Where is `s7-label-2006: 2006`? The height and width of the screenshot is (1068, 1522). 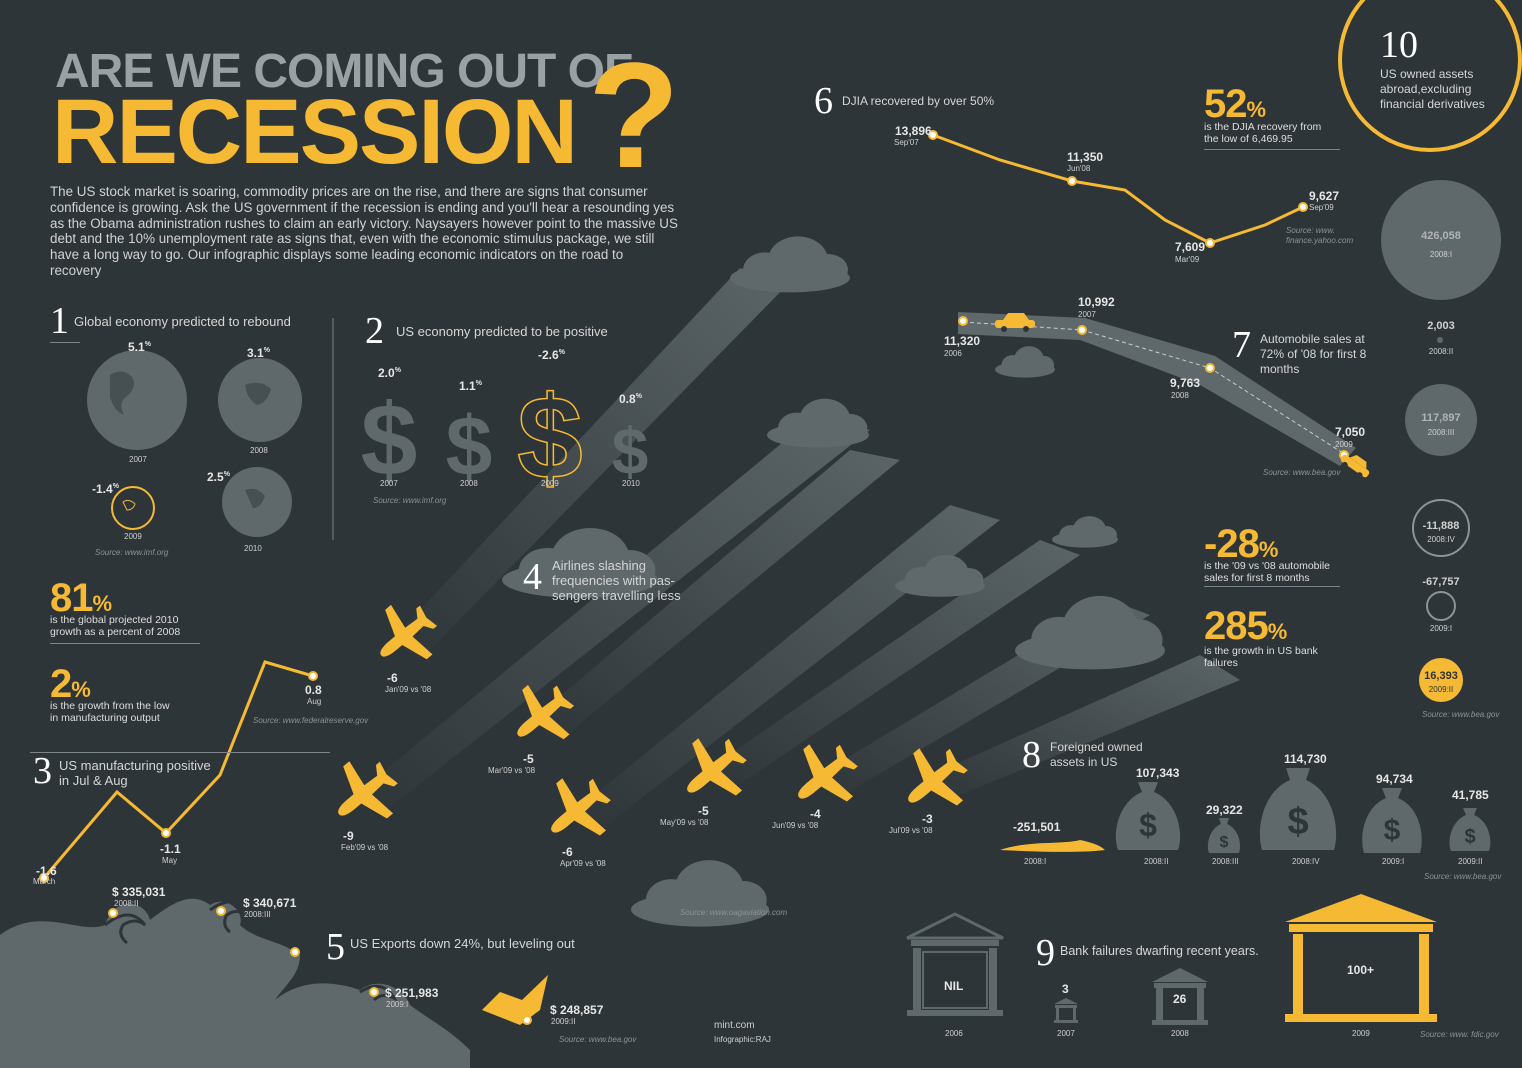
s7-label-2006: 2006 is located at coordinates (953, 353).